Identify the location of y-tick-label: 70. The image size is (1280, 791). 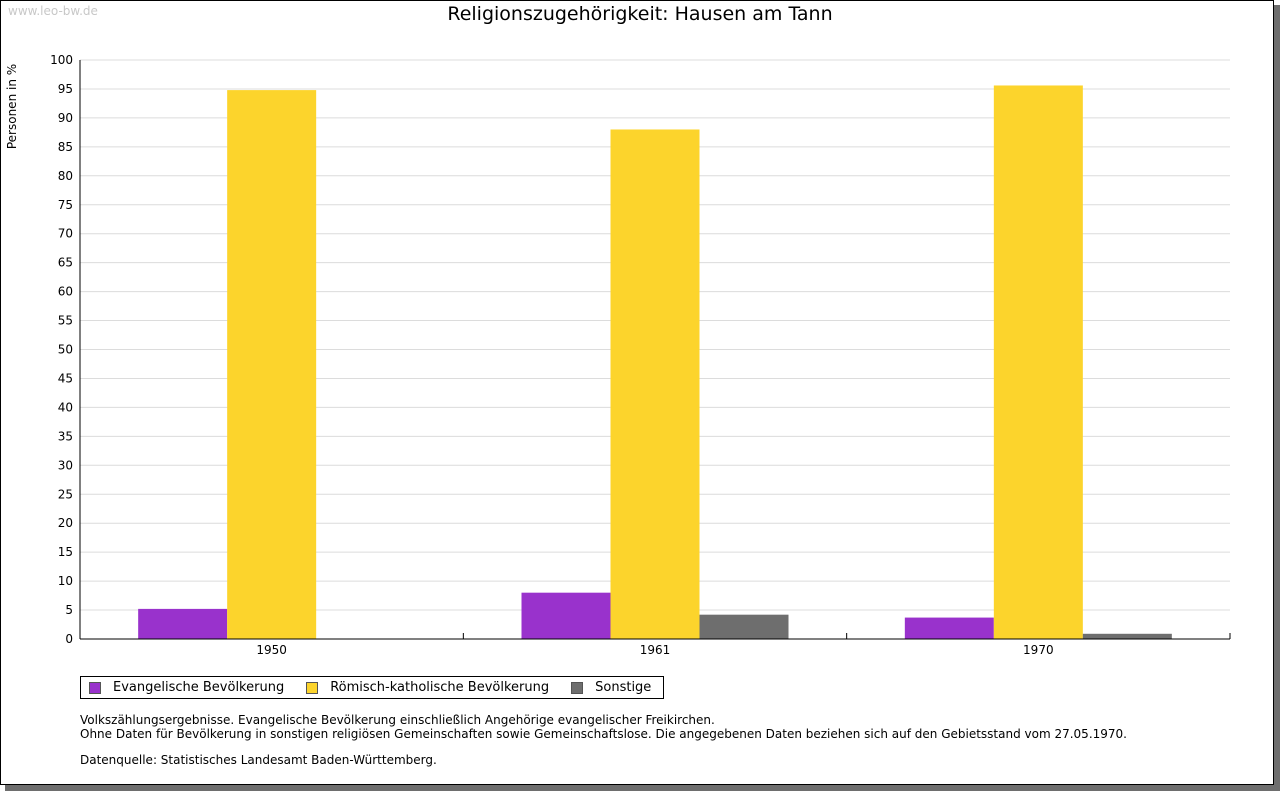
(65, 234).